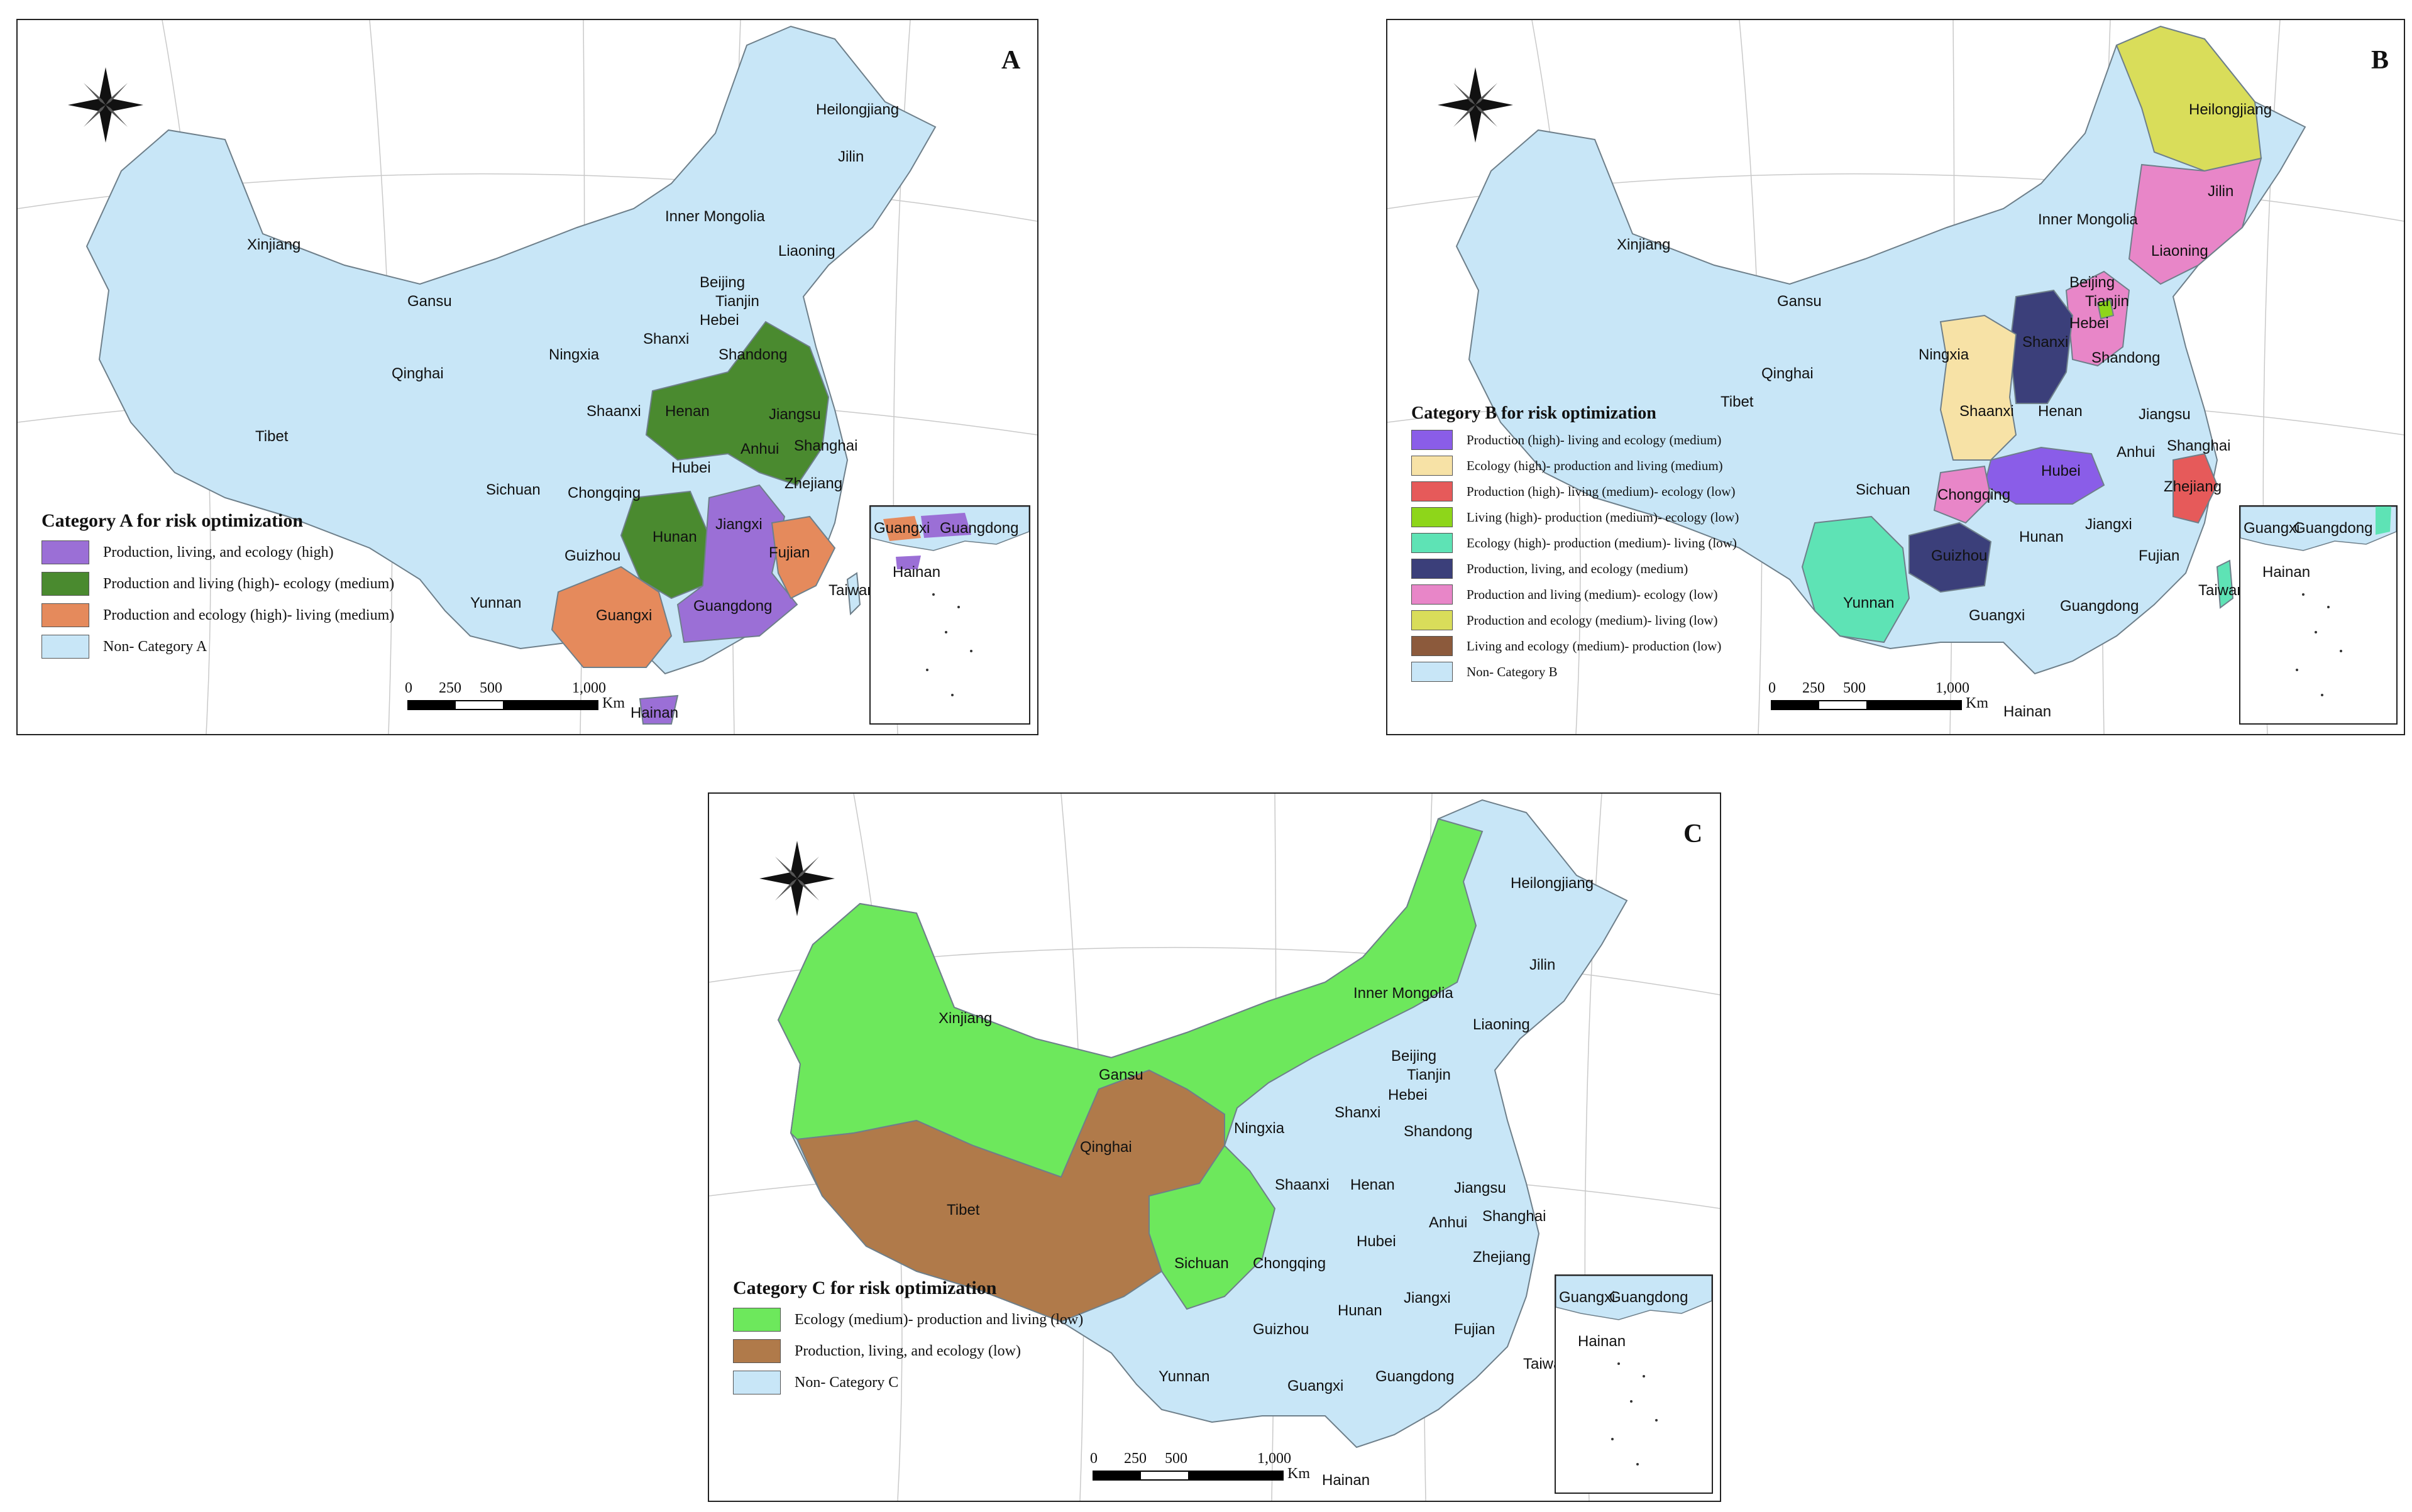 The image size is (2412, 1512). I want to click on panel-letter-b: B, so click(2380, 60).